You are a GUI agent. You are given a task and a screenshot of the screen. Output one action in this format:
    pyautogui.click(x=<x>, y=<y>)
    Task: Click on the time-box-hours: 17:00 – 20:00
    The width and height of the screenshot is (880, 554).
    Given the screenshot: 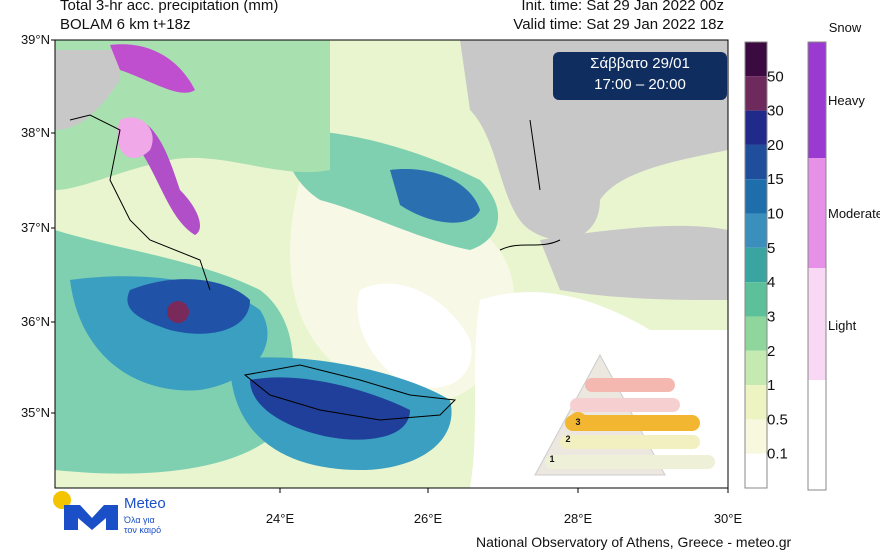 What is the action you would take?
    pyautogui.click(x=640, y=84)
    